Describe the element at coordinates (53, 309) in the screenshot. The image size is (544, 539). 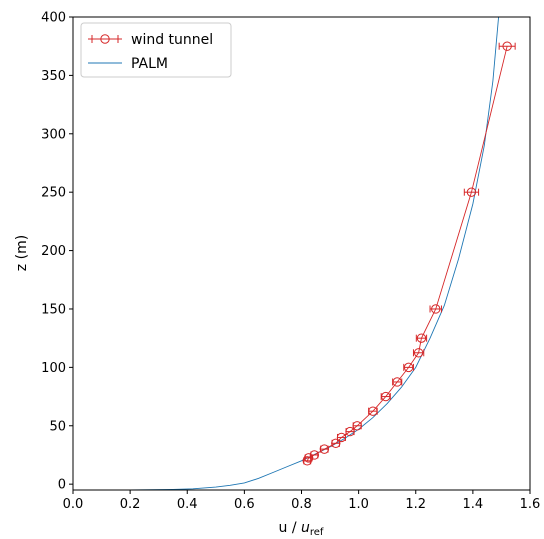
I see `y-tick-label: 150` at that location.